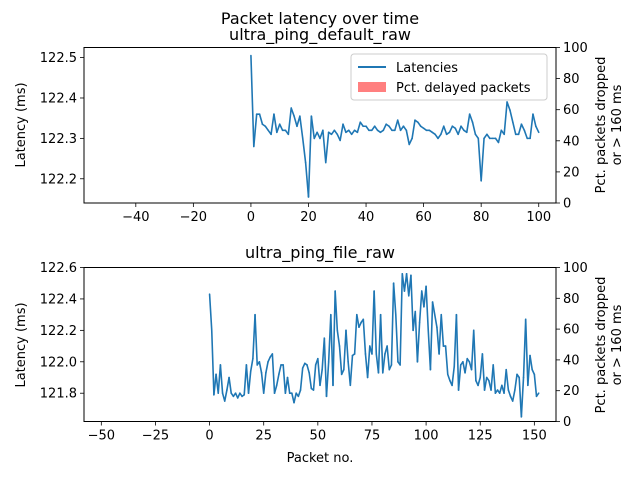  What do you see at coordinates (534, 436) in the screenshot?
I see `x-tick-label: 150` at bounding box center [534, 436].